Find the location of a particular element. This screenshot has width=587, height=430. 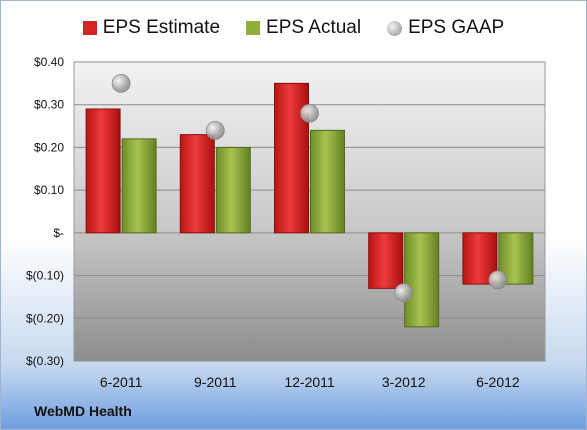

y-tick-label: $0.30 is located at coordinates (49, 105).